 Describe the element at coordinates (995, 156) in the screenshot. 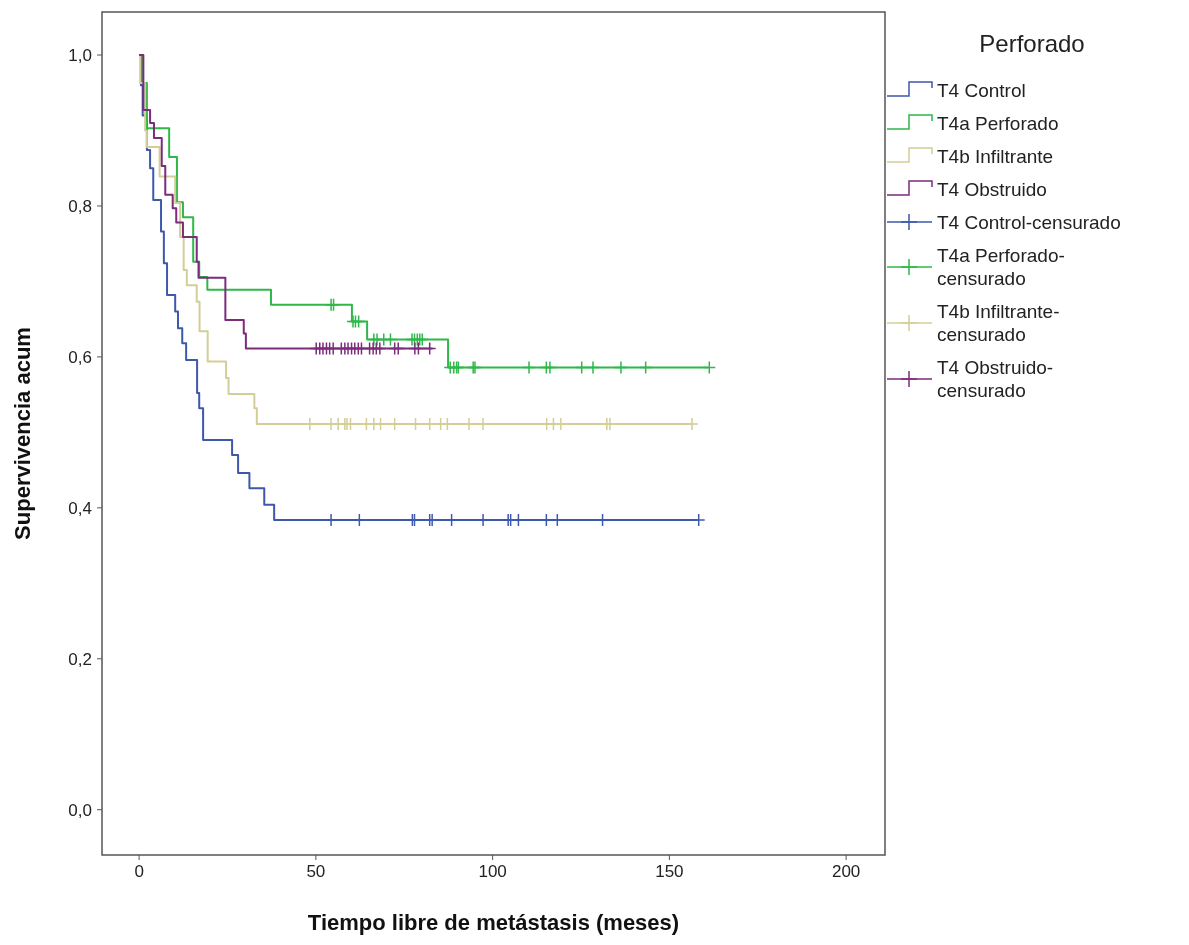

I see `legend-label: T4b Infiltrante` at that location.